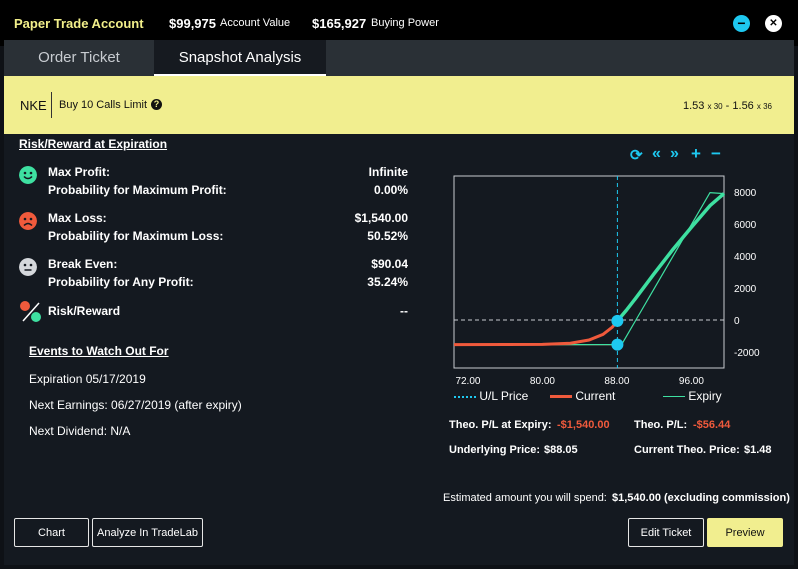 The height and width of the screenshot is (569, 798). Describe the element at coordinates (500, 425) in the screenshot. I see `theo-pl-expiry-label: Theo. P/L at Expiry:` at that location.